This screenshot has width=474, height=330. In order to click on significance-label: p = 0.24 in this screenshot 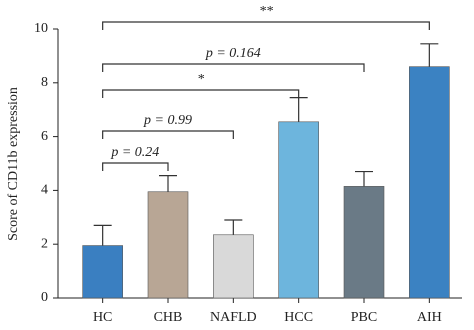, I will do `click(134, 152)`.